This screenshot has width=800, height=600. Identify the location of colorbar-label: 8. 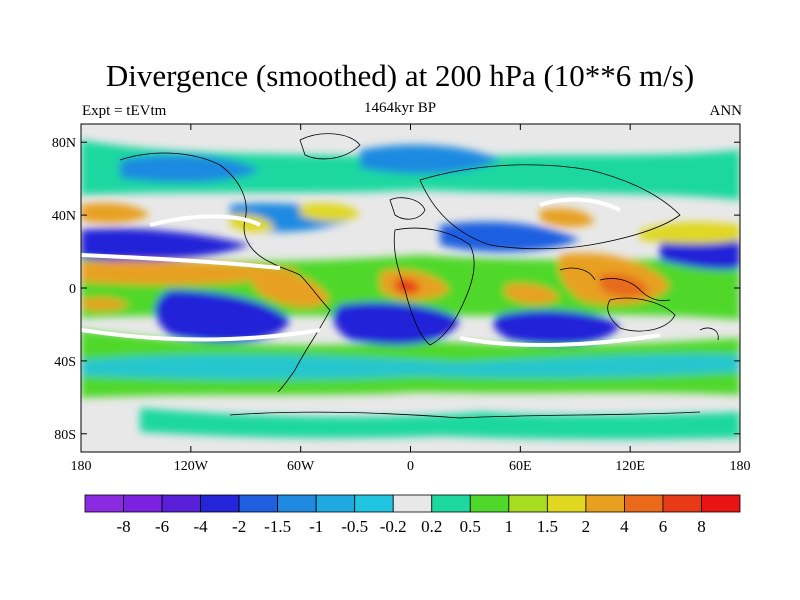
(701, 526).